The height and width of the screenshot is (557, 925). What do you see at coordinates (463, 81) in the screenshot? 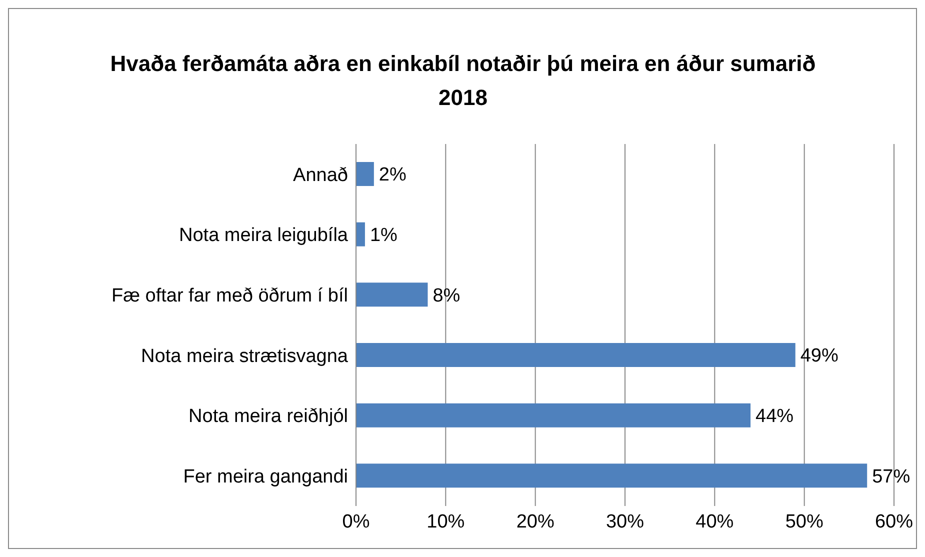
I see `chart-title: Hvaða ferðamáta aðra en einkabíl notaðir þú meira en áður sumarið 2018` at bounding box center [463, 81].